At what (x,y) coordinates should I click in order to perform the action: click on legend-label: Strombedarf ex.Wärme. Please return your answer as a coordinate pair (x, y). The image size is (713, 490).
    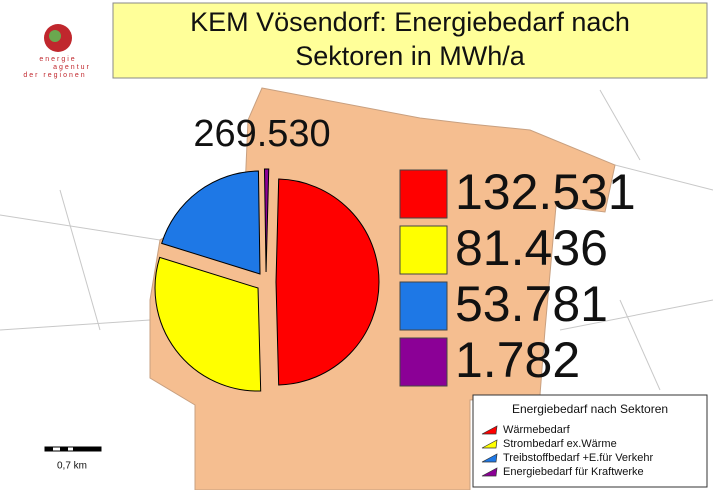
    Looking at the image, I should click on (560, 444).